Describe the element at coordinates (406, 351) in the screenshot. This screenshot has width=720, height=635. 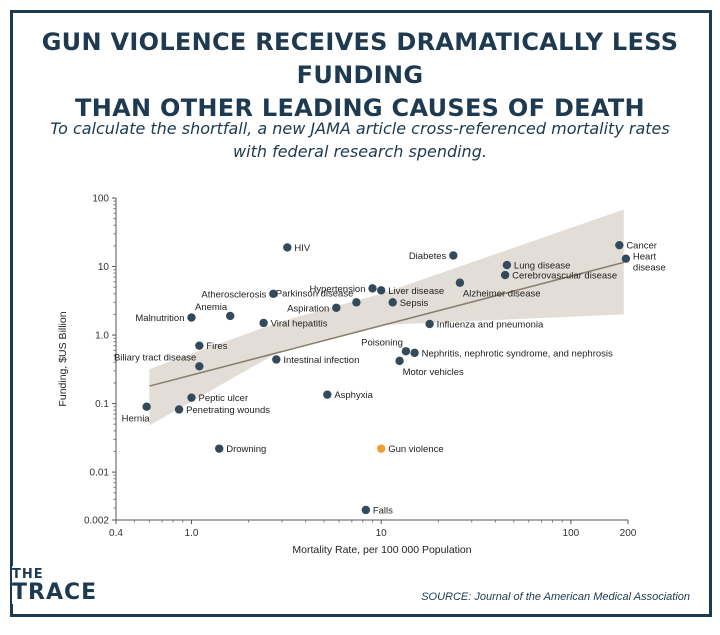
I see `point-poisoning` at that location.